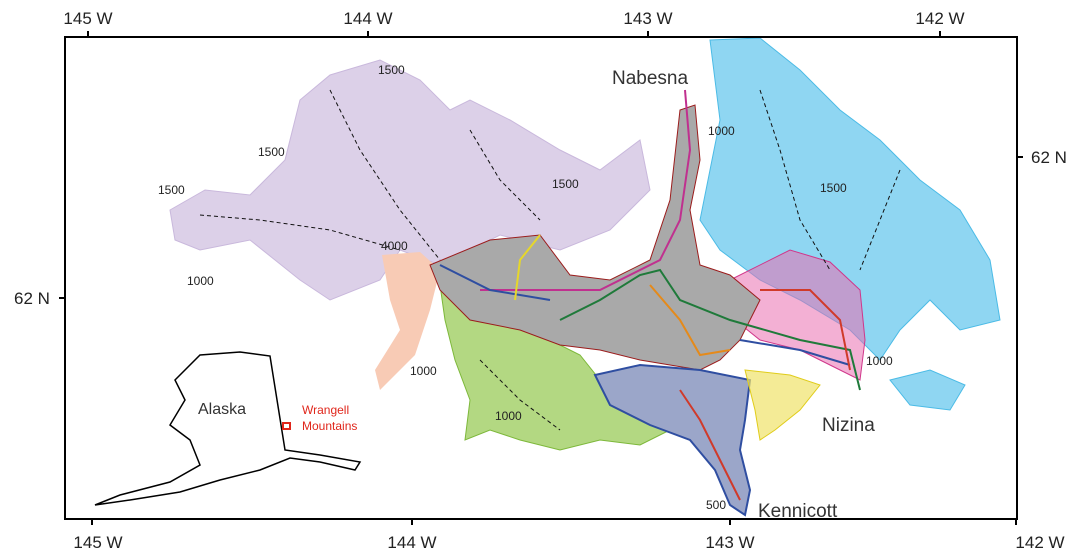 Image resolution: width=1076 pixels, height=554 pixels. Describe the element at coordinates (647, 18) in the screenshot. I see `top-label: 143 W` at that location.